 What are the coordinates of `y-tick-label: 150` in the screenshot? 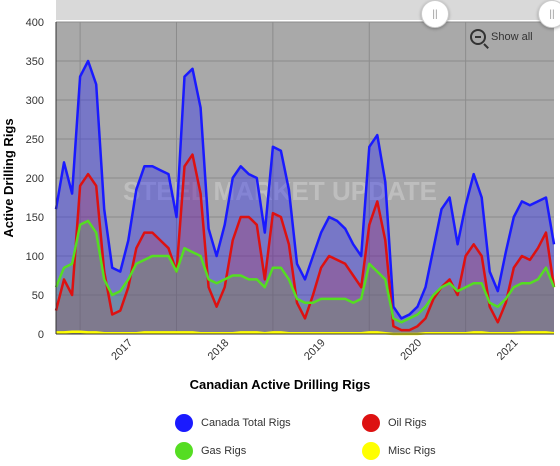 It's located at (35, 218).